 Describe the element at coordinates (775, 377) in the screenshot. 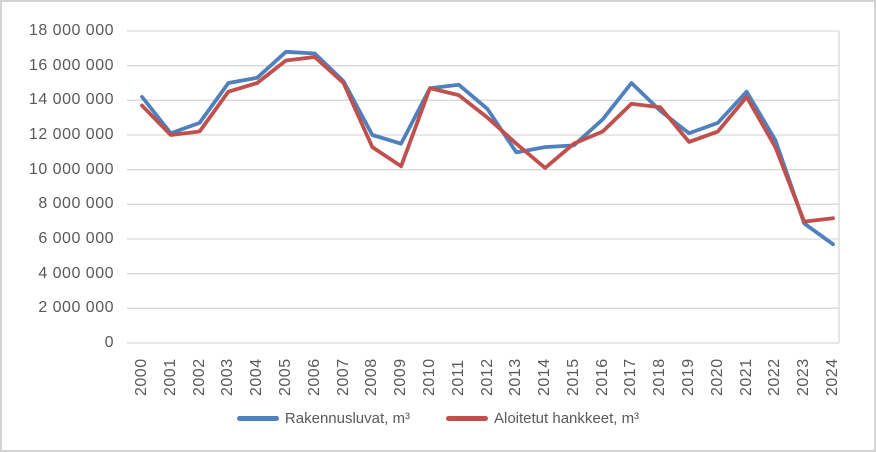

I see `x-axis-tick-label: 2022` at that location.